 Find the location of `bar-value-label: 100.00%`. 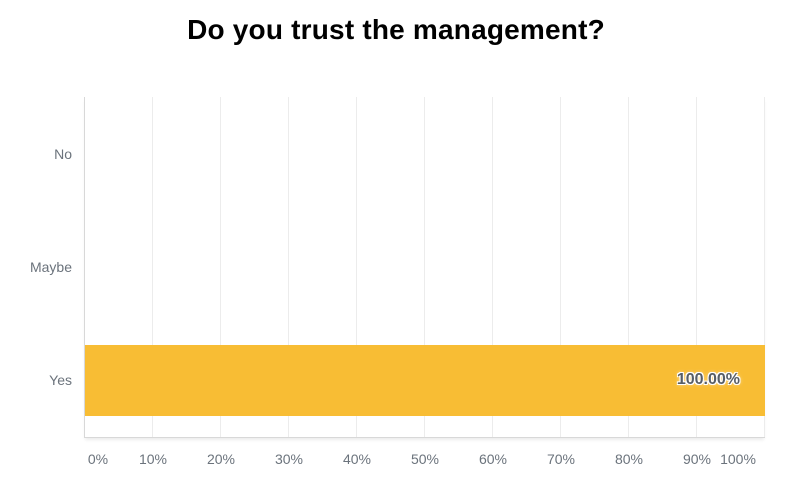

bar-value-label: 100.00% is located at coordinates (708, 380).